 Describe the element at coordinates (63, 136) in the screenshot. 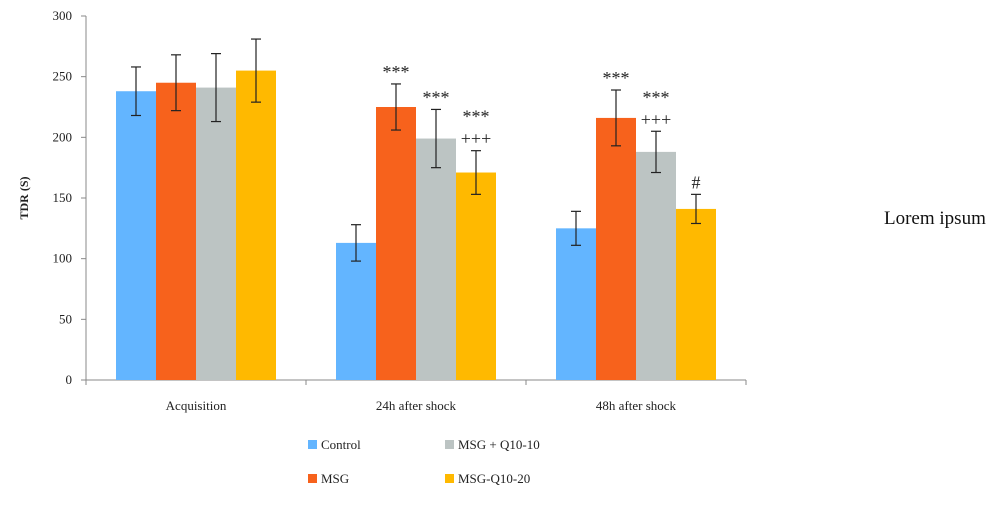

I see `y-tick-label: 200` at that location.